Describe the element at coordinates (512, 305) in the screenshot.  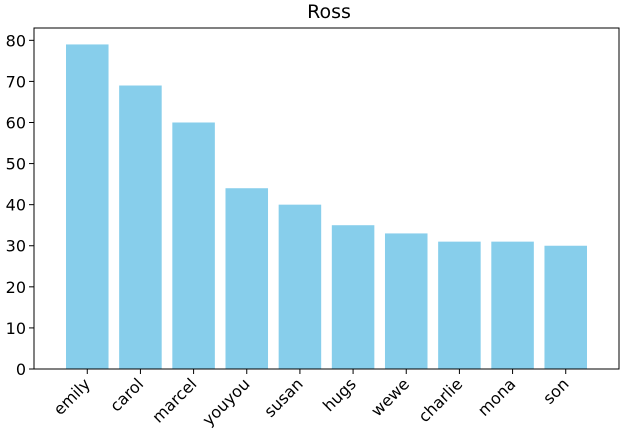
I see `bar-mona` at that location.